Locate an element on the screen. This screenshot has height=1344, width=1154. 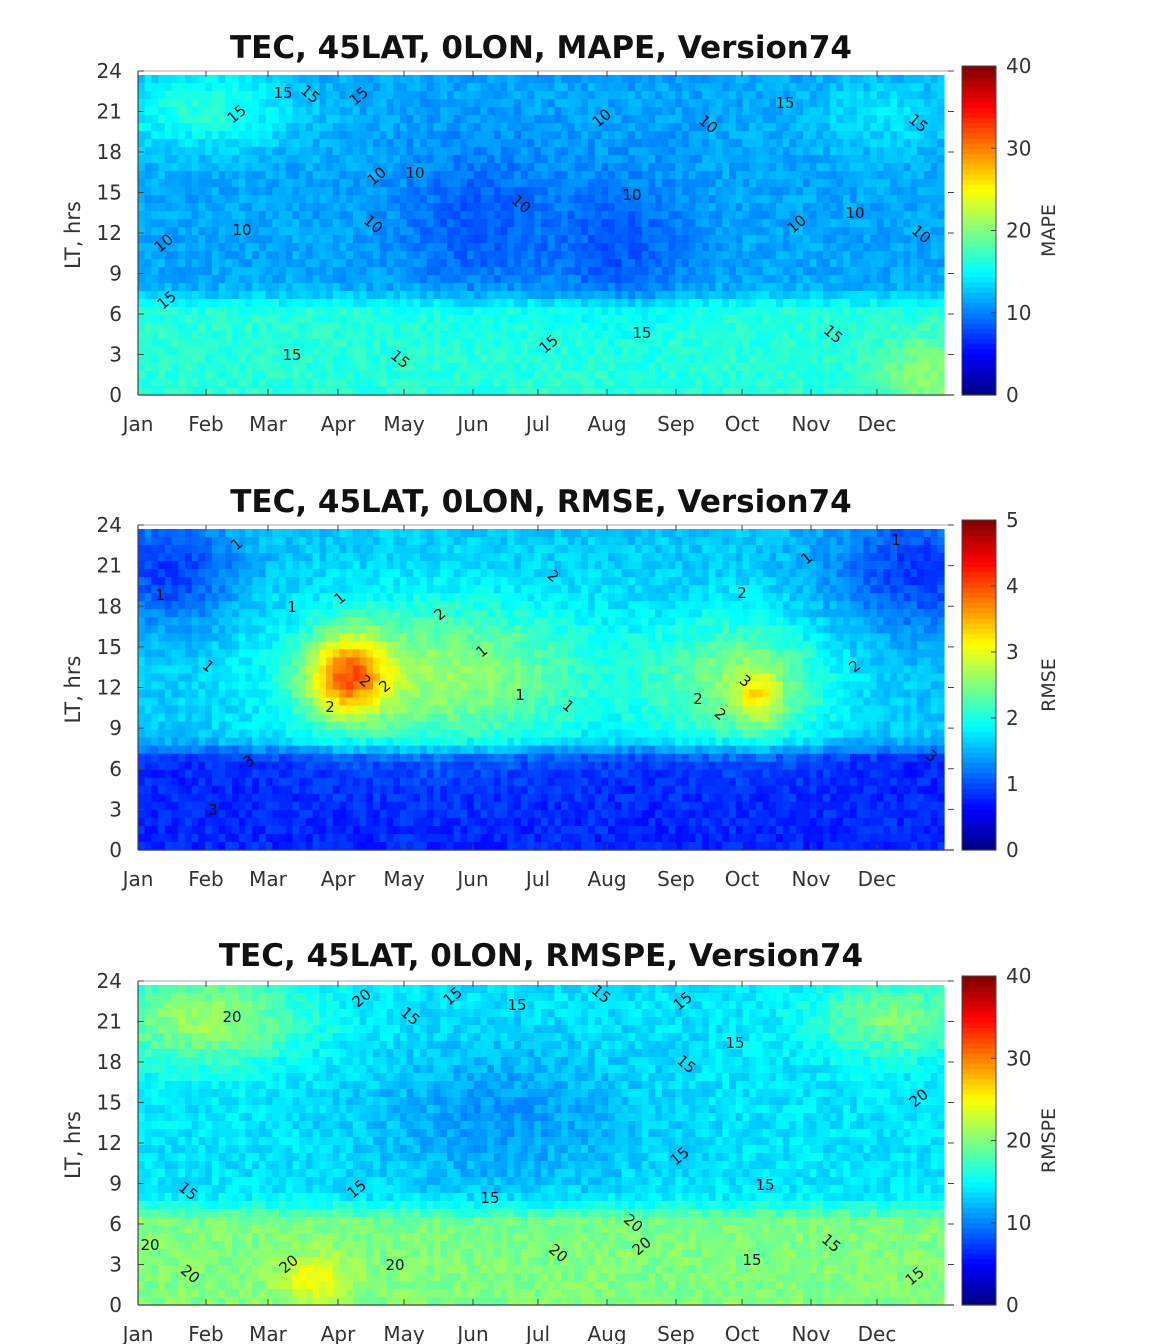
colorbar-step is located at coordinates (979, 377).